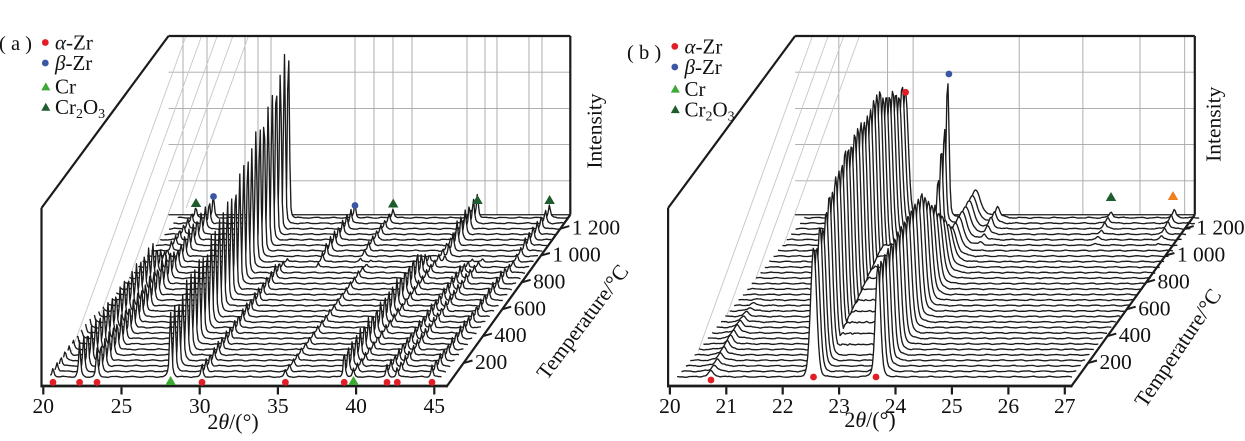 This screenshot has height=441, width=1245. Describe the element at coordinates (1009, 406) in the screenshot. I see `svg-text: 26` at that location.